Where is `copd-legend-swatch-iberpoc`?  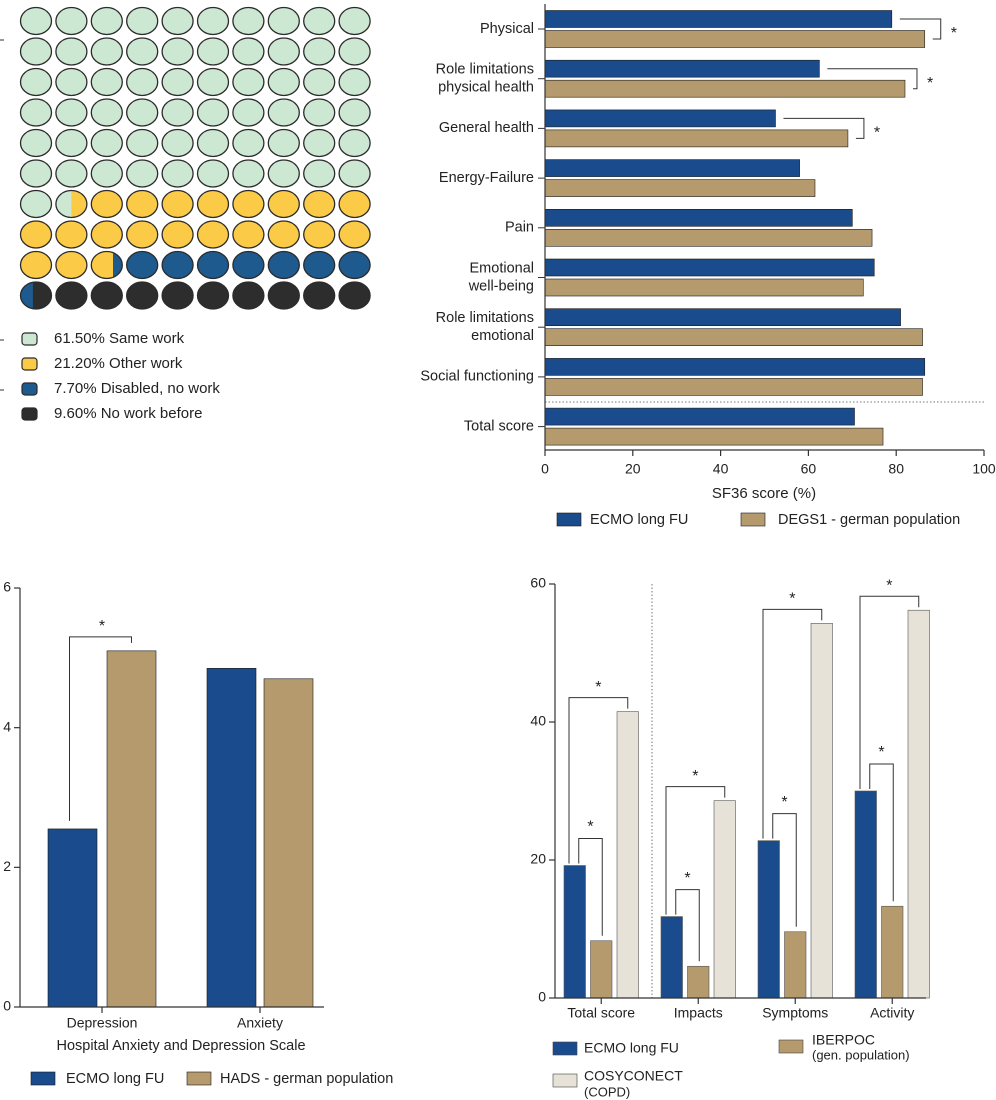 copd-legend-swatch-iberpoc is located at coordinates (791, 1046).